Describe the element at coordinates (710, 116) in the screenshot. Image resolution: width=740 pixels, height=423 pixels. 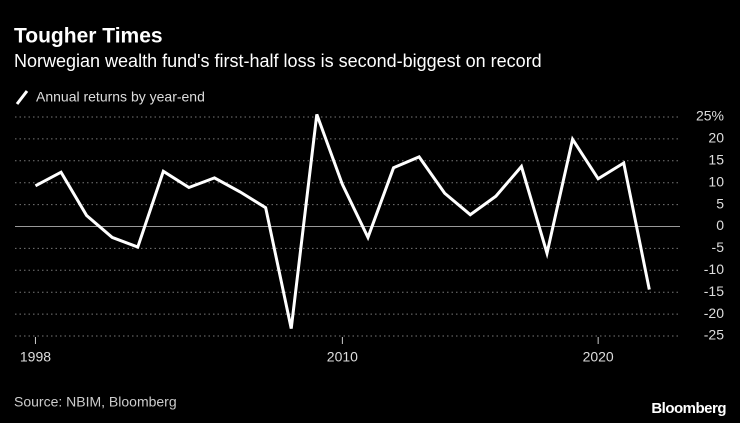
I see `y-tick-label: 25%` at that location.